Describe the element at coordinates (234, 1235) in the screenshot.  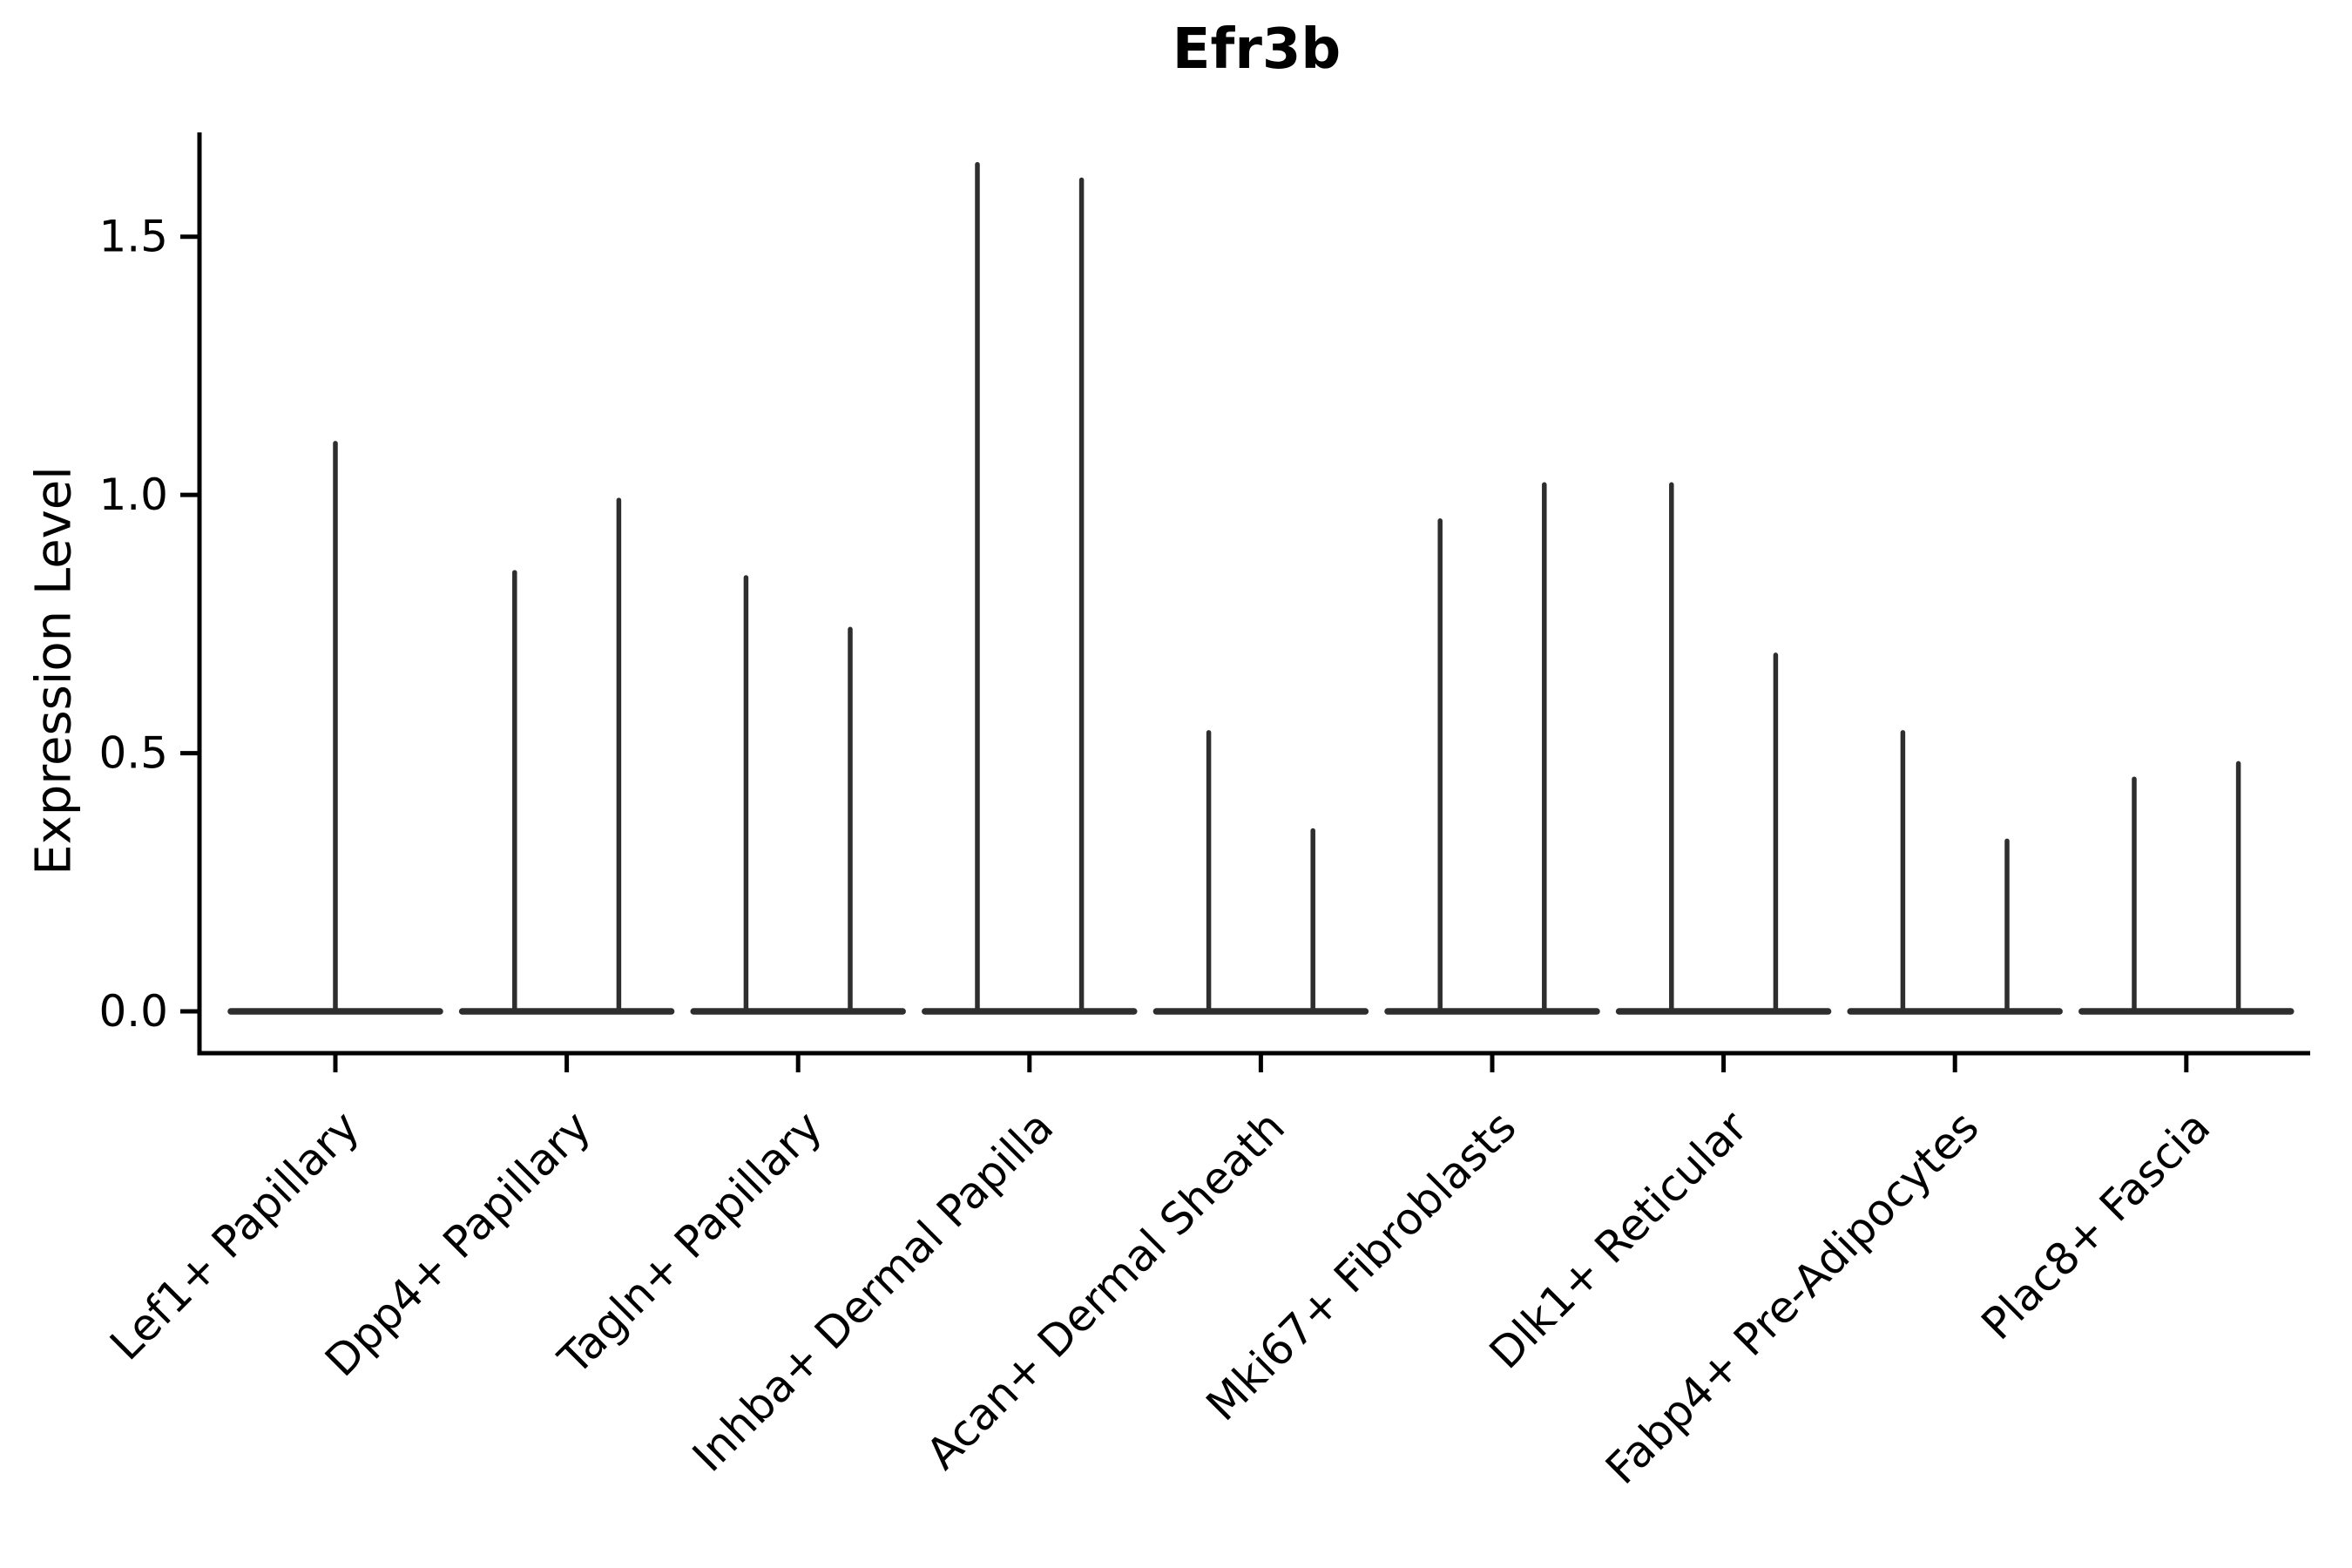
I see `x-category-label: Lef1+ Papillary` at that location.